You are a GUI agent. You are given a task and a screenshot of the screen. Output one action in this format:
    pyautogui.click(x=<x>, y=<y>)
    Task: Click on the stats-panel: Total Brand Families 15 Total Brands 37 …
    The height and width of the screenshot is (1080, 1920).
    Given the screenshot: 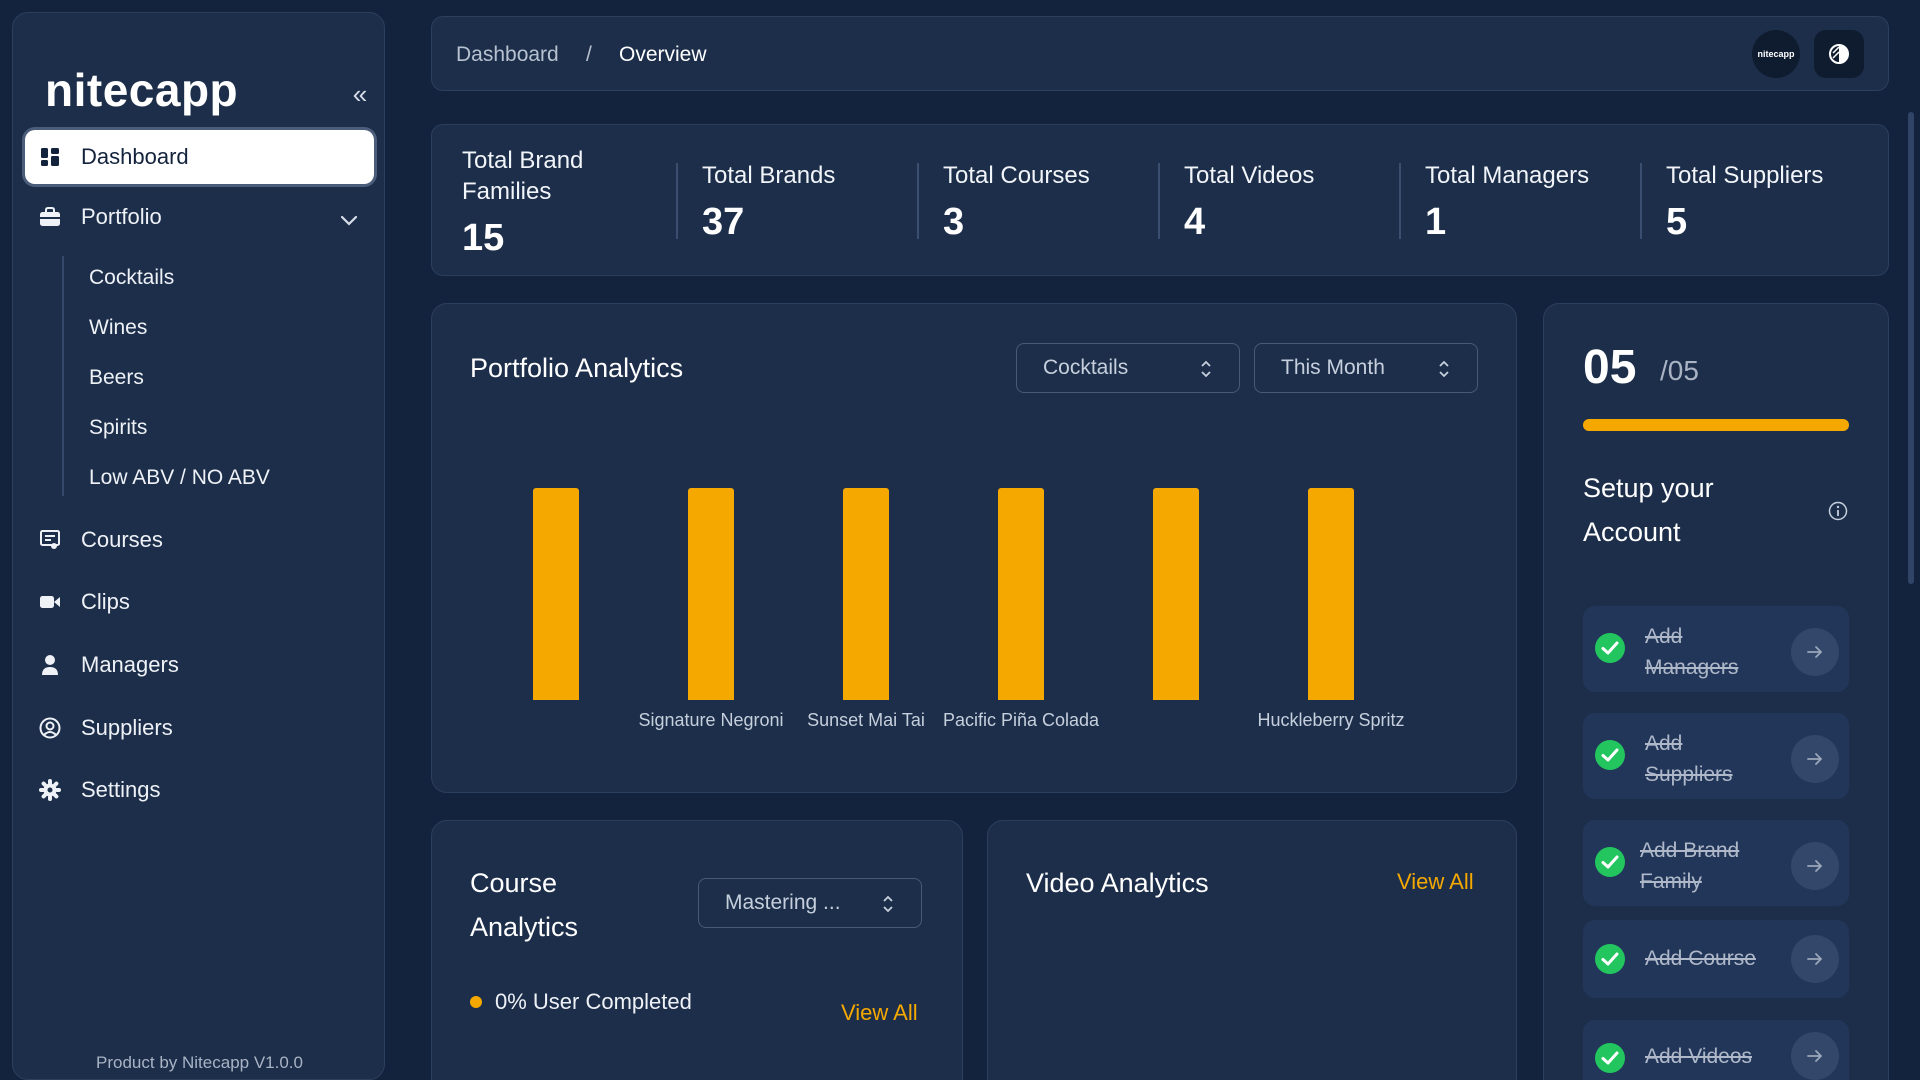 What is the action you would take?
    pyautogui.click(x=1160, y=200)
    